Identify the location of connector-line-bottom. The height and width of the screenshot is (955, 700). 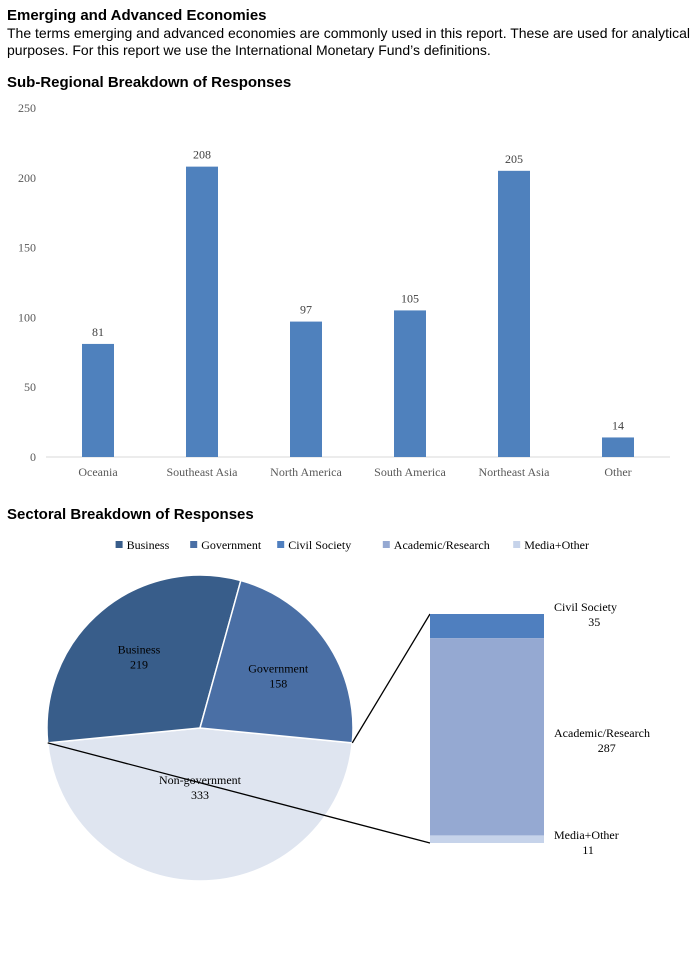
(239, 793).